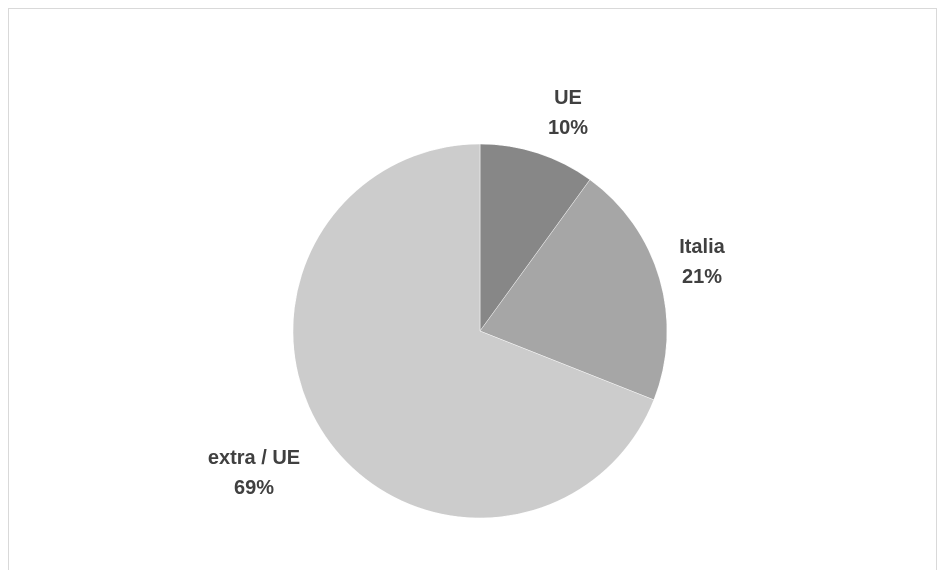  I want to click on slice-label-name: UE, so click(568, 98).